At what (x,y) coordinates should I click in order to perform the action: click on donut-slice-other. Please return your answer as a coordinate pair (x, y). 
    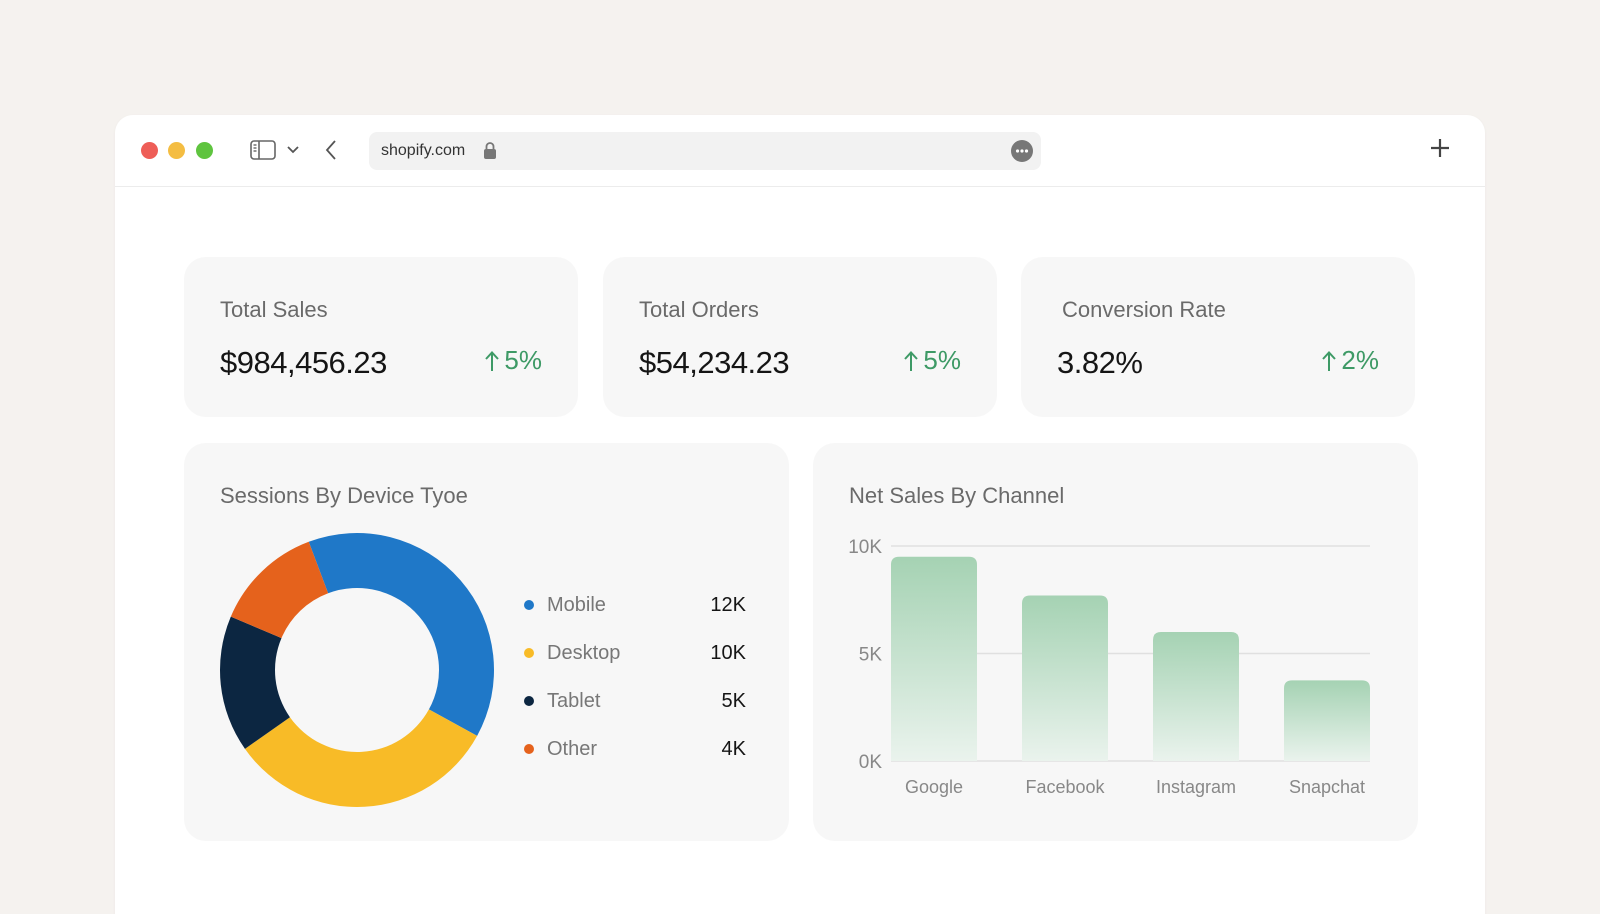
    Looking at the image, I should click on (279, 590).